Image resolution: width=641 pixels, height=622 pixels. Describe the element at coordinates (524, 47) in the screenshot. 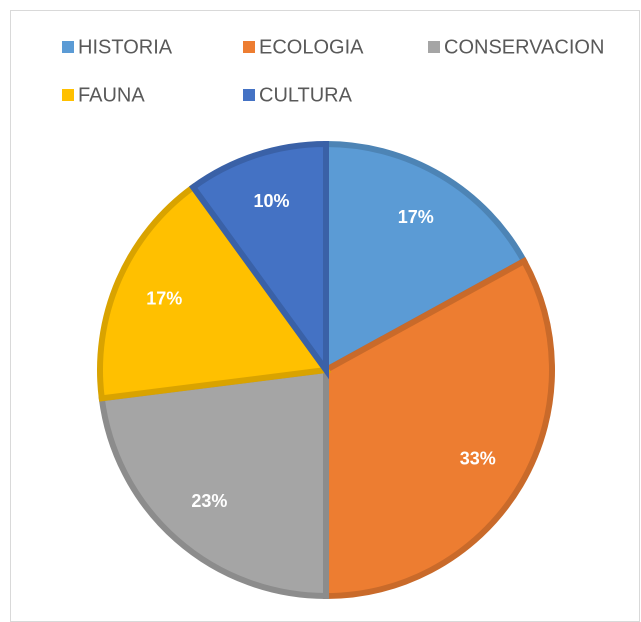

I see `legend-label: CONSERVACION` at that location.